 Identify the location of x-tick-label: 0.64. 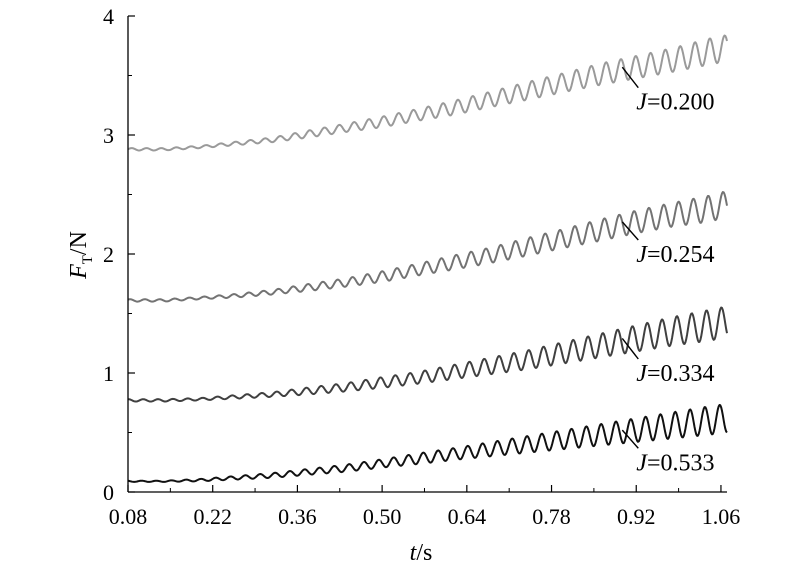
(467, 516).